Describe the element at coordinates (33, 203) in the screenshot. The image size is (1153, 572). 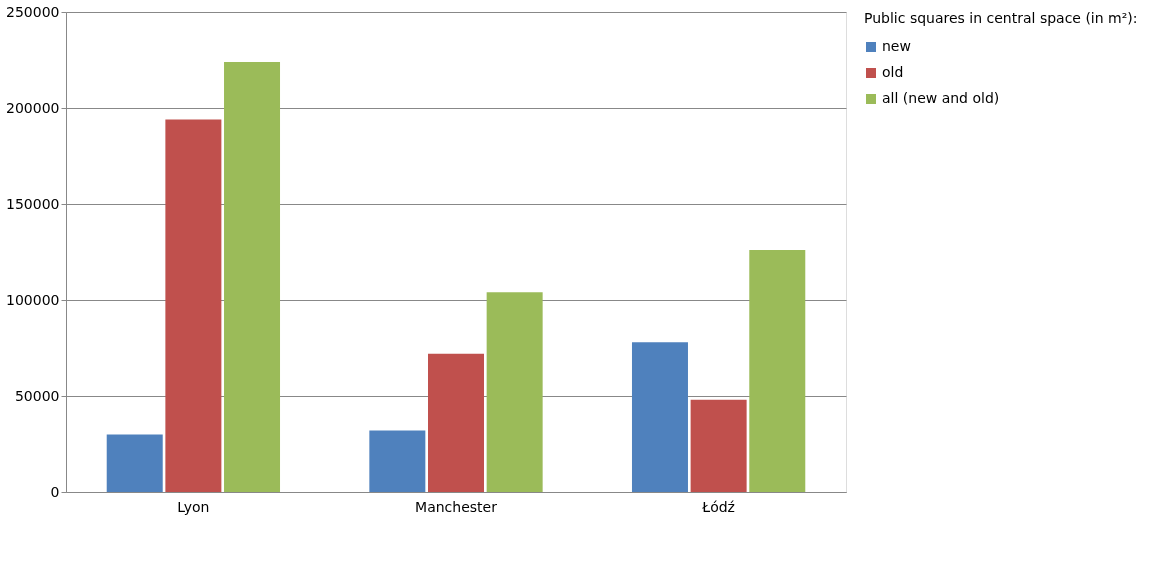
I see `y-tick-label: 150000` at that location.